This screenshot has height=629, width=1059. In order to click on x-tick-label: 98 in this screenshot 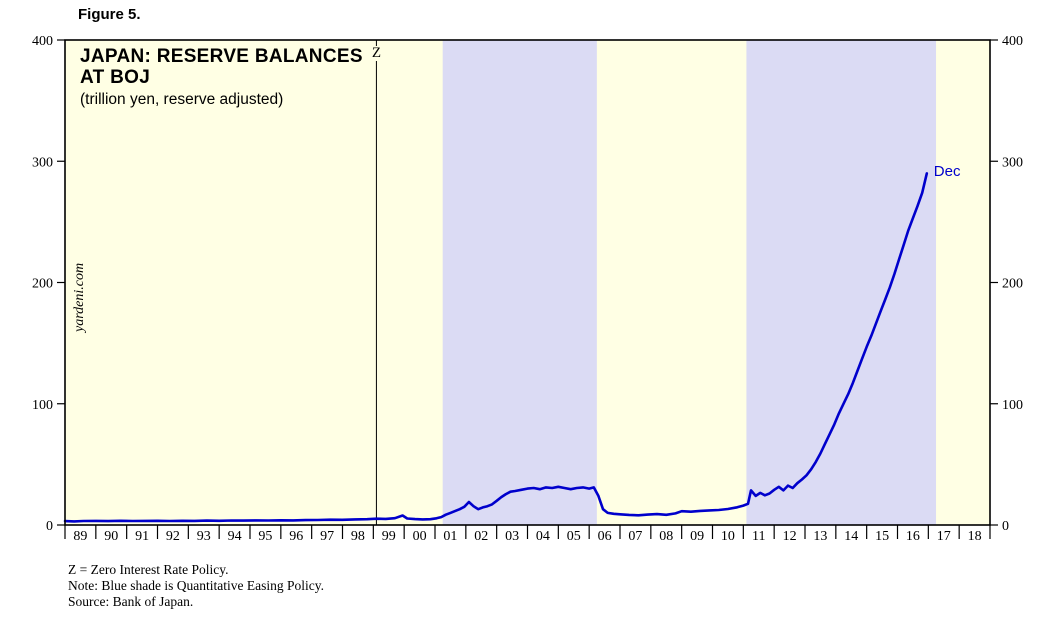, I will do `click(358, 536)`.